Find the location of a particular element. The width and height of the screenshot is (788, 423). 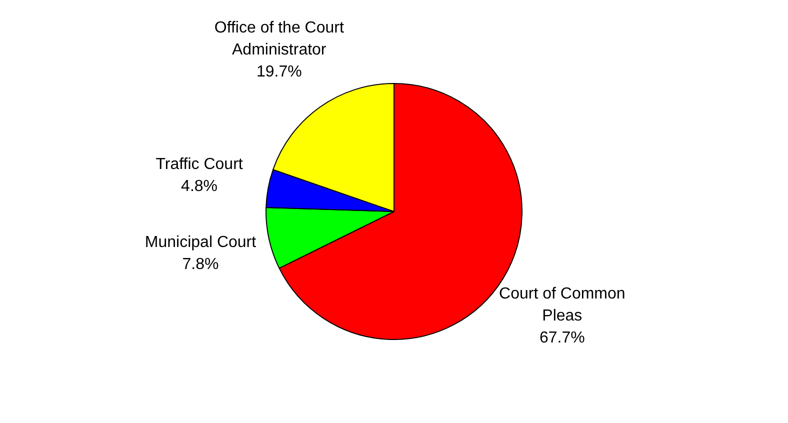

slice-label: Traffic Court is located at coordinates (200, 165).